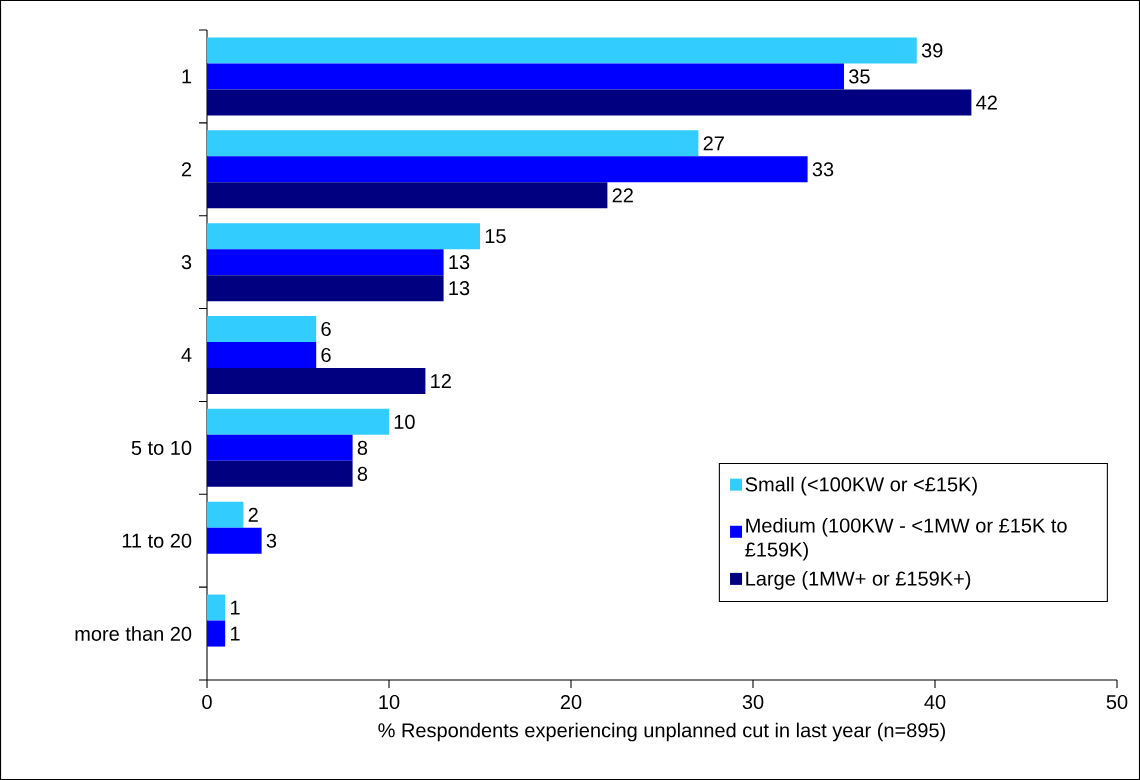 The height and width of the screenshot is (780, 1140). Describe the element at coordinates (906, 539) in the screenshot. I see `legend-label: Medium (100KW - <1MW or £15K to £159K)` at that location.